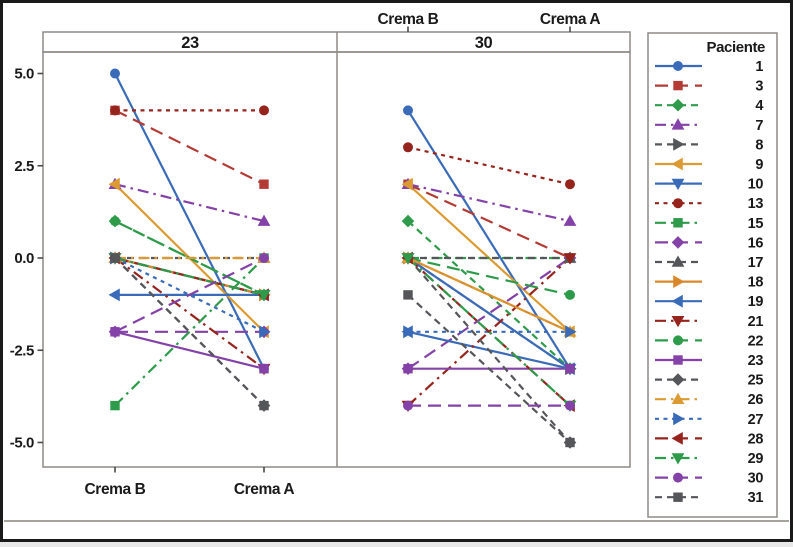 The width and height of the screenshot is (793, 547). I want to click on legend-entry-15: 15, so click(709, 224).